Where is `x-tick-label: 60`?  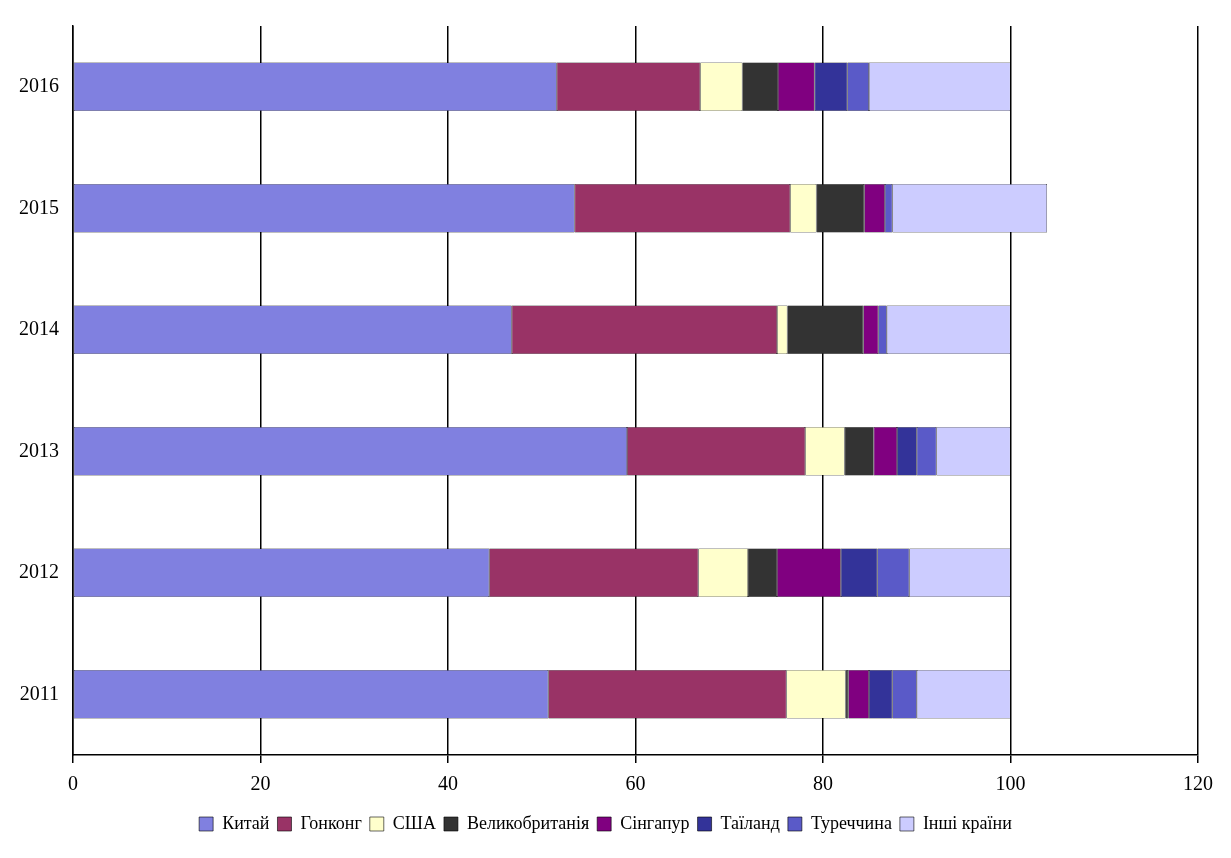
x-tick-label: 60 is located at coordinates (635, 783).